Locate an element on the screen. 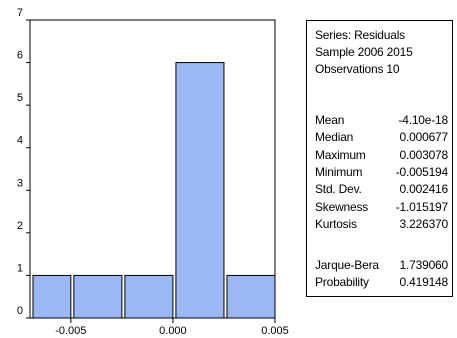  y-tick-label: 1 is located at coordinates (20, 268).